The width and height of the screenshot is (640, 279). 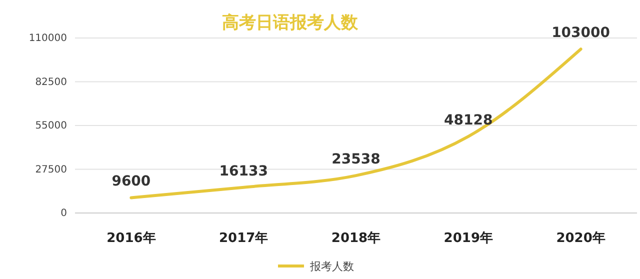 What do you see at coordinates (581, 33) in the screenshot?
I see `data-label: 103000` at bounding box center [581, 33].